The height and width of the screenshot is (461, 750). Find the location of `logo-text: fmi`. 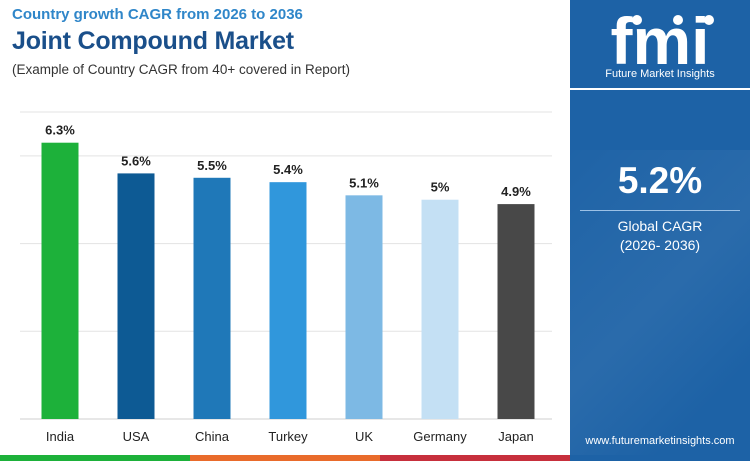

logo-text: fmi is located at coordinates (660, 40).